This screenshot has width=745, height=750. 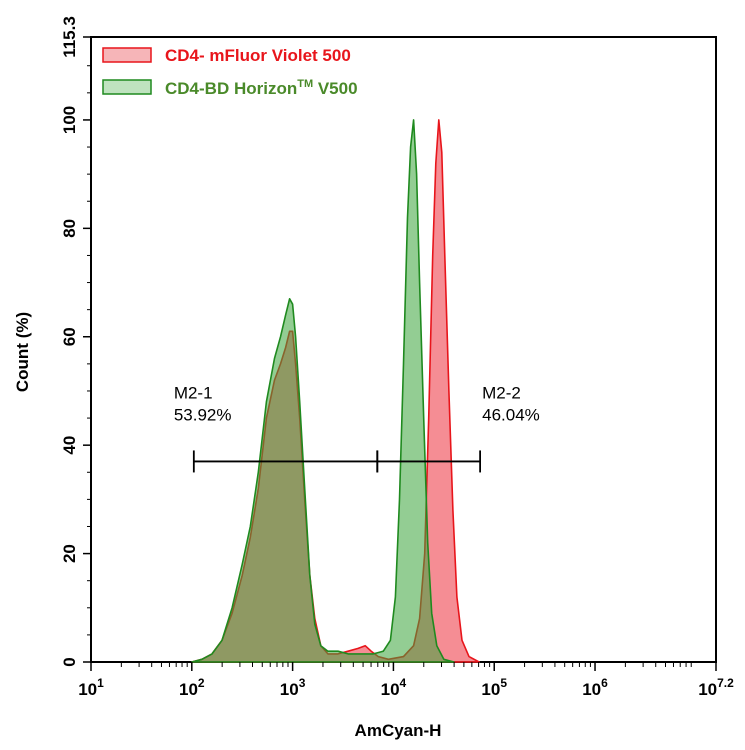 What do you see at coordinates (203, 414) in the screenshot?
I see `gate-1-percent: 53.92%` at bounding box center [203, 414].